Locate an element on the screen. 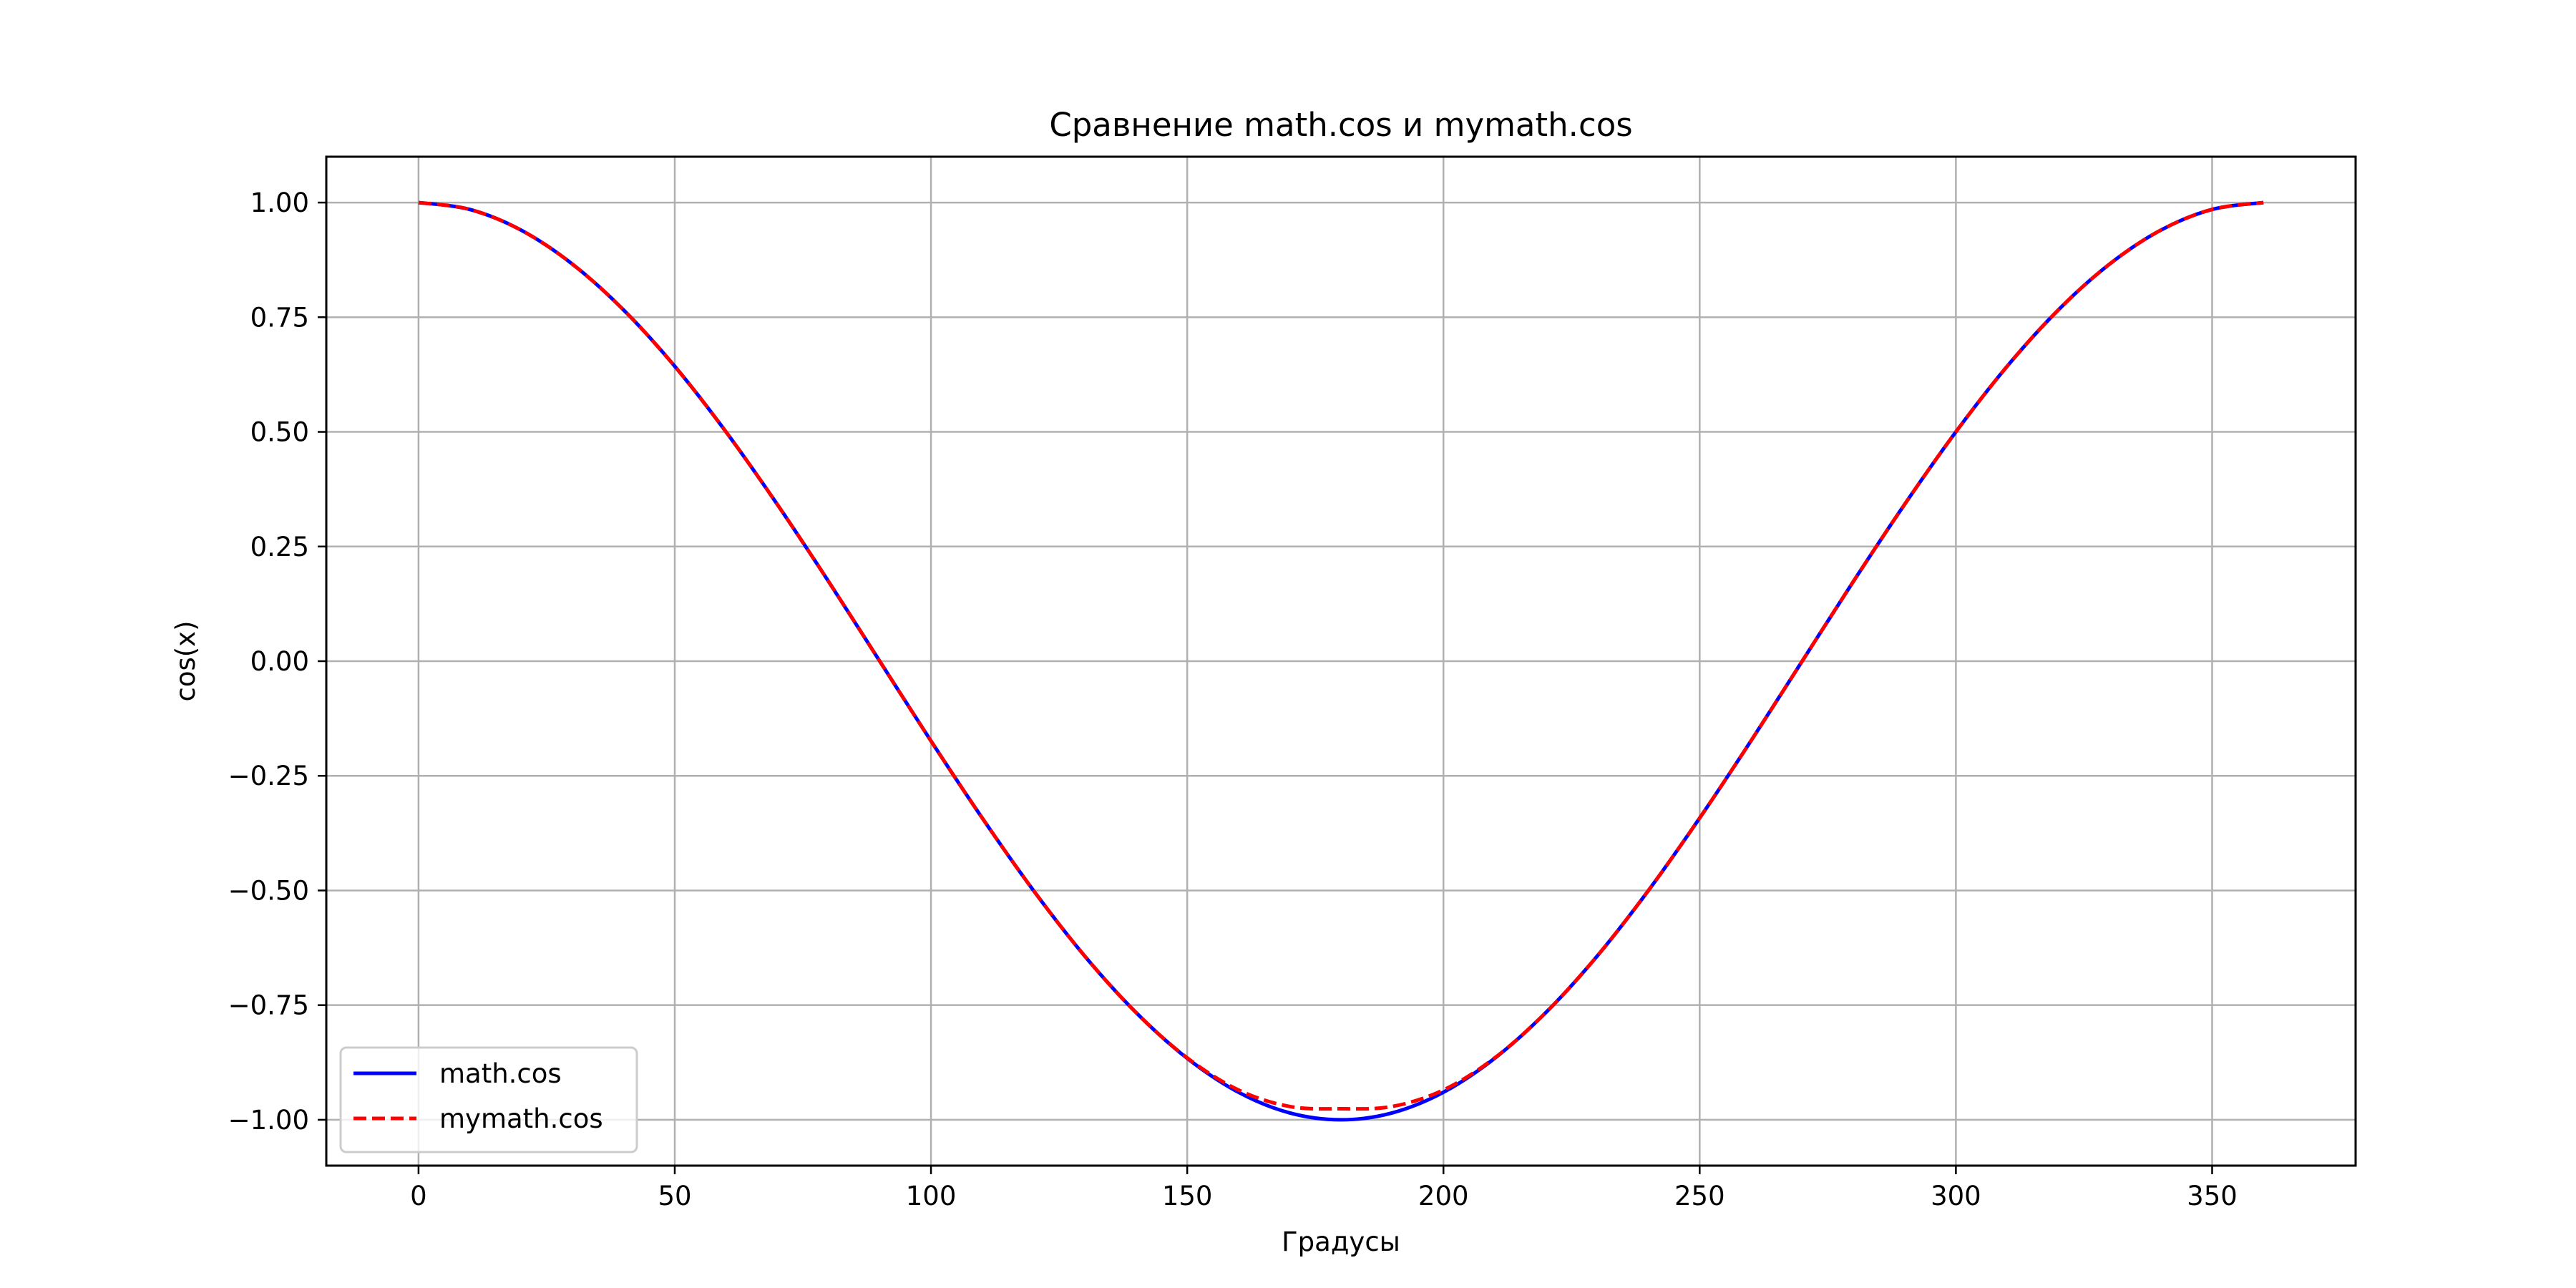 The image size is (2576, 1288). y-tick-label: 0.50 is located at coordinates (279, 432).